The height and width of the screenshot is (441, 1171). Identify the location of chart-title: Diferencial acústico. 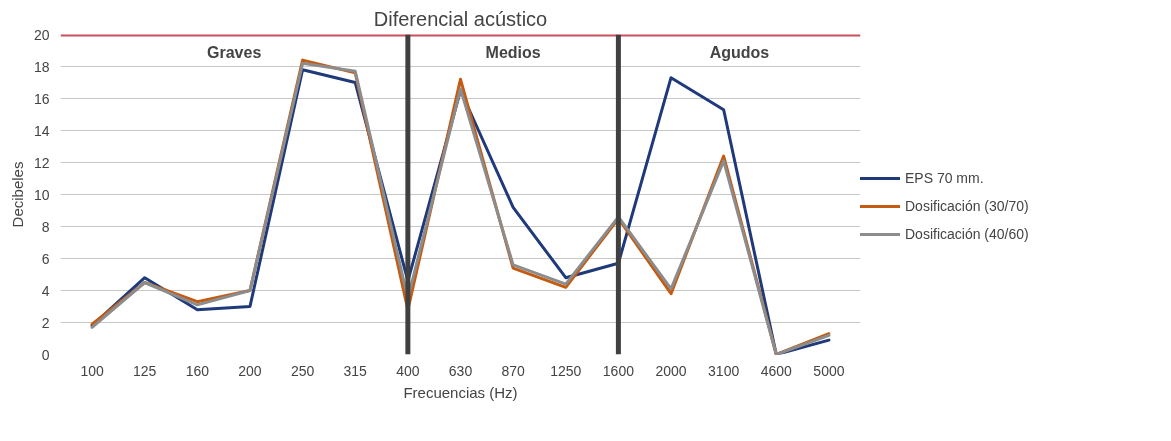
(460, 18).